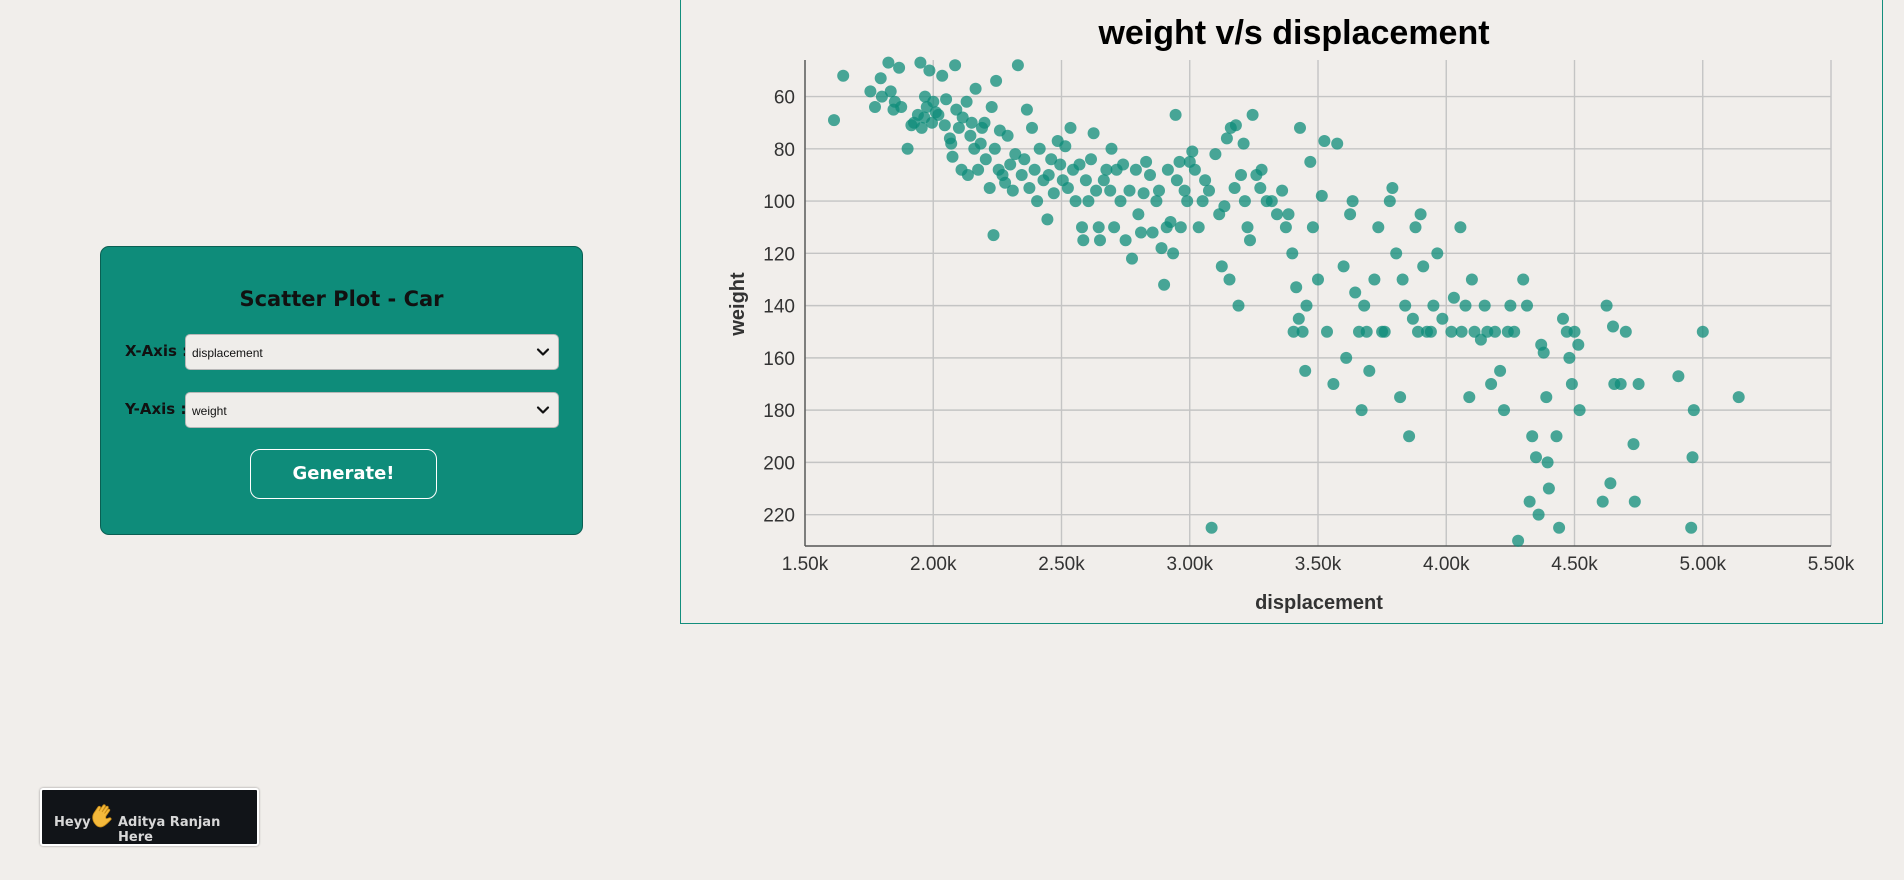  I want to click on generate-button: Generate!, so click(343, 474).